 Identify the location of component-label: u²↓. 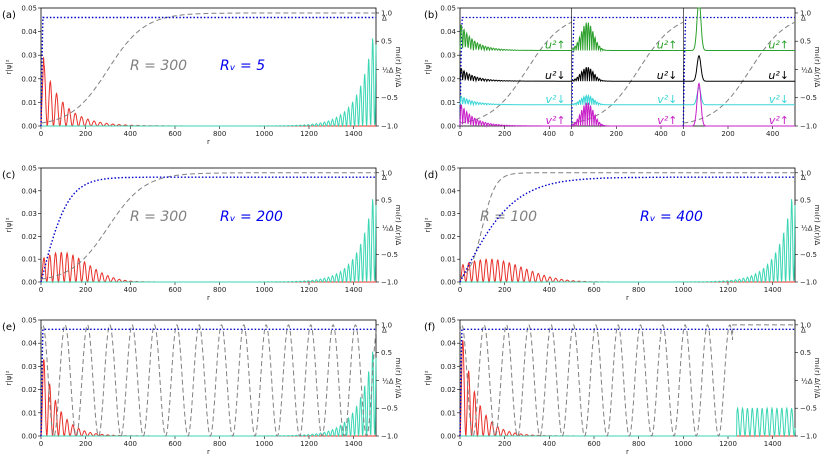
(555, 75).